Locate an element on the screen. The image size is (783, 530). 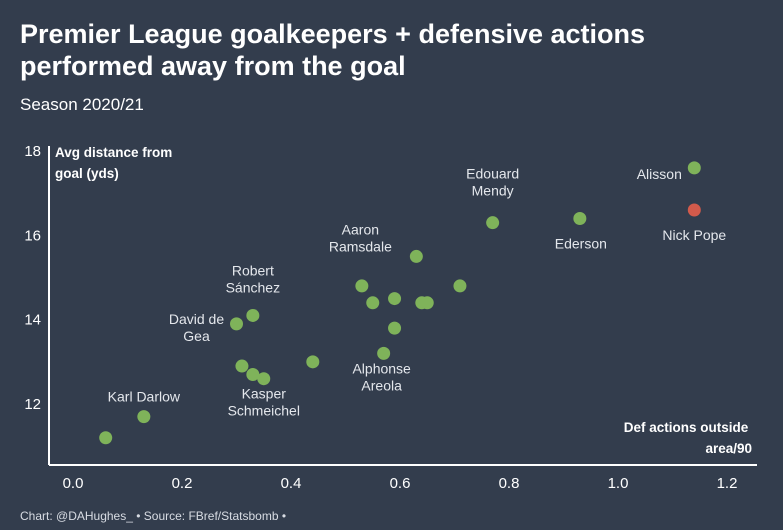
y-tick-label: 14 is located at coordinates (32, 320).